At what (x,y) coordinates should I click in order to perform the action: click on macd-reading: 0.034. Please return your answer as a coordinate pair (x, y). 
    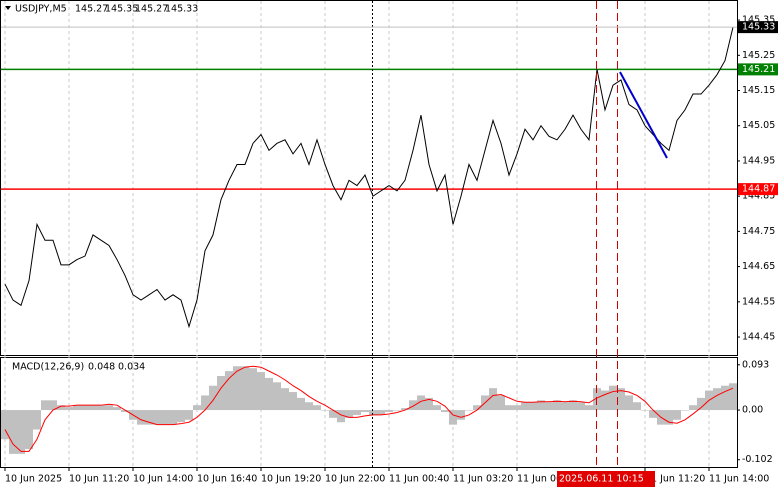
    Looking at the image, I should click on (131, 367).